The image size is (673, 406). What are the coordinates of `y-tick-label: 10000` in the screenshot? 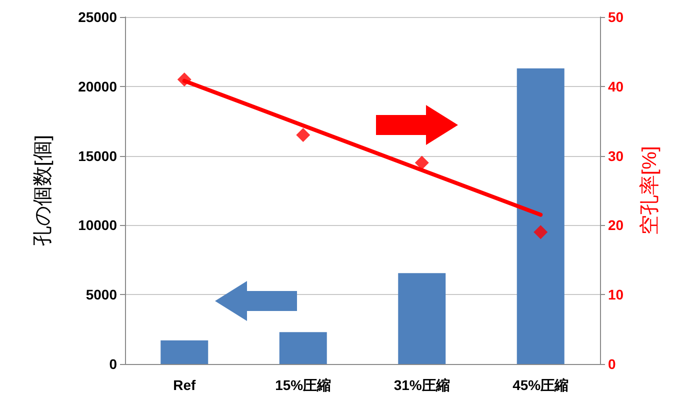 It's located at (98, 225).